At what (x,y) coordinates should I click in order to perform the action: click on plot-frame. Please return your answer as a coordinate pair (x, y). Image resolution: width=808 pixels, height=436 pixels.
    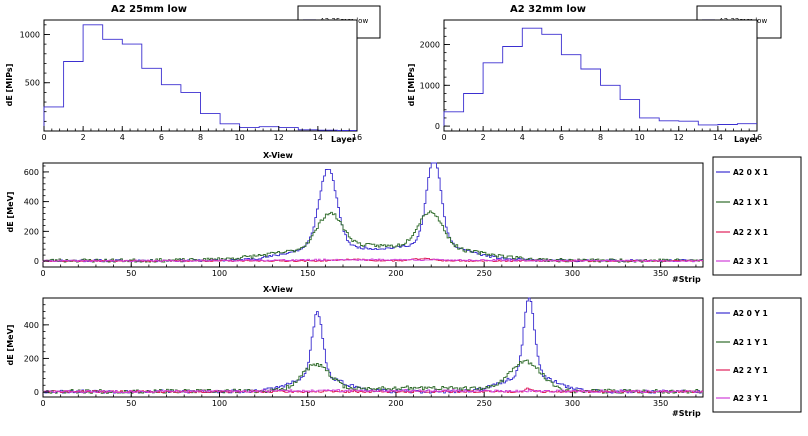
    Looking at the image, I should click on (200, 75).